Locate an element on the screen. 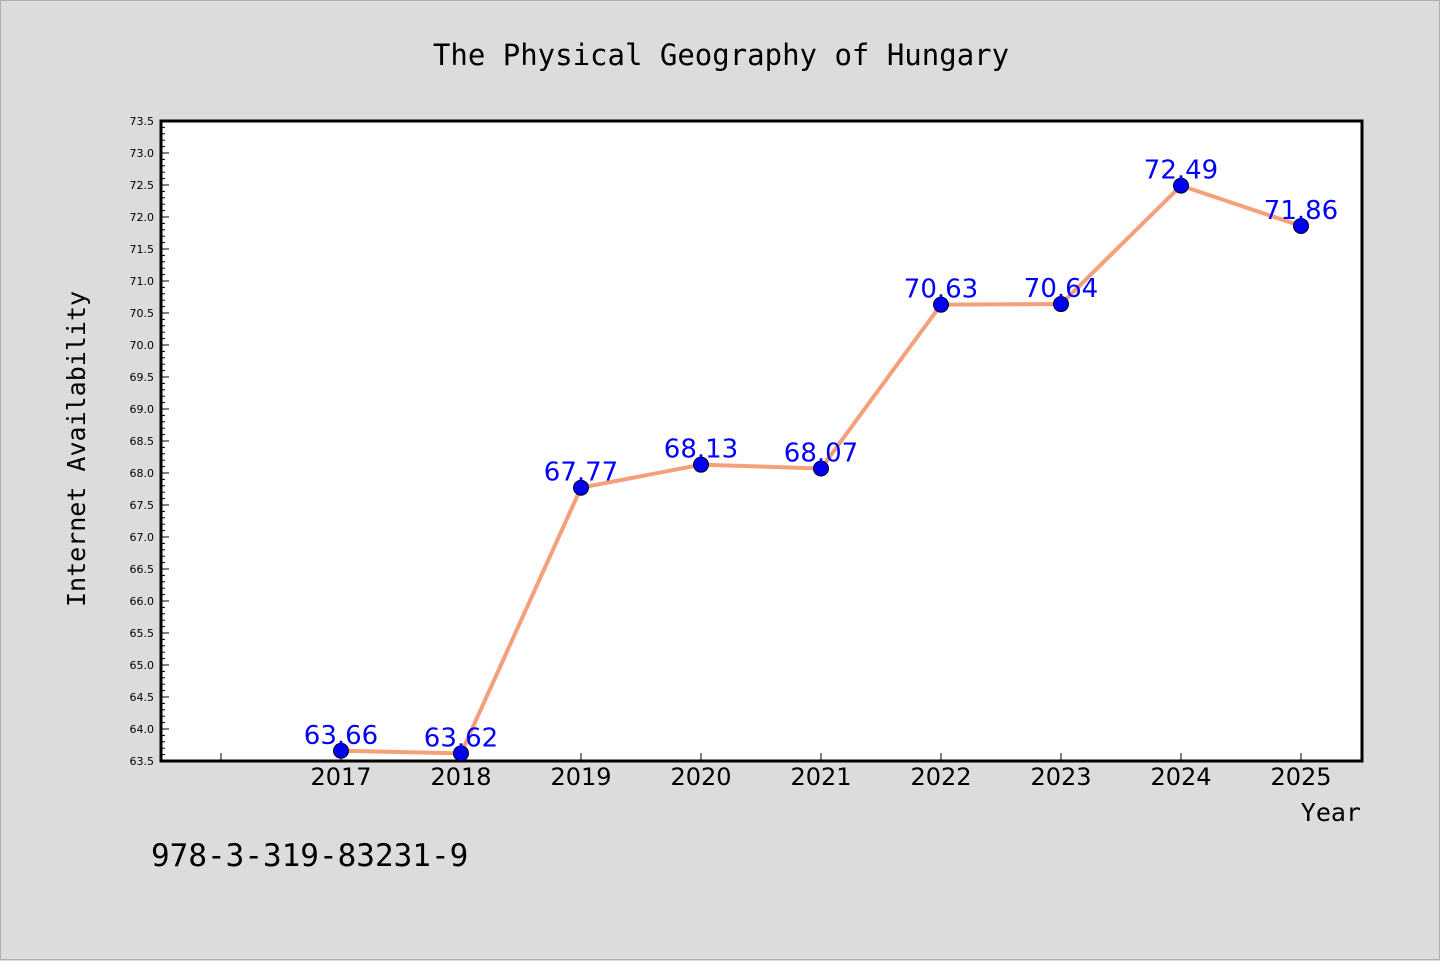 This screenshot has width=1440, height=961. y-tick-label: 73.5 is located at coordinates (142, 121).